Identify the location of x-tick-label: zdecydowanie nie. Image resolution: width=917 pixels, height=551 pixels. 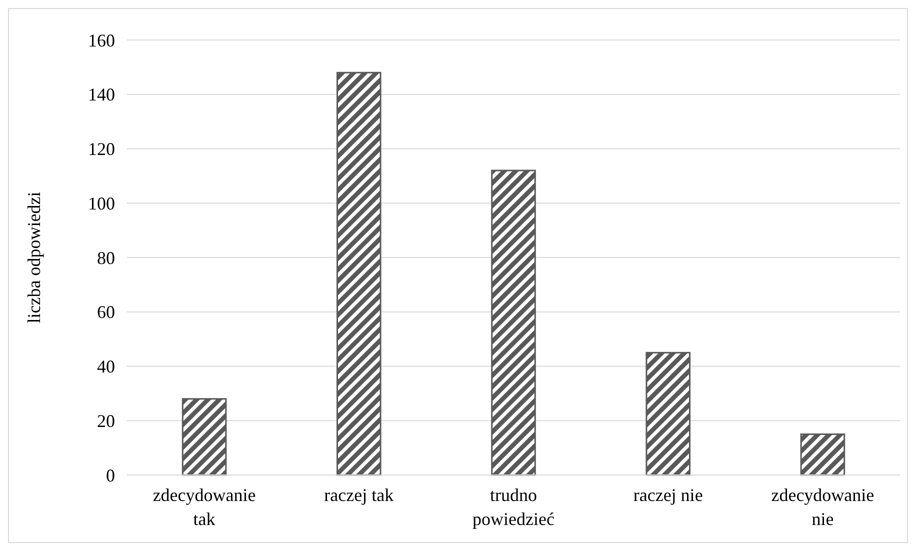
(822, 507).